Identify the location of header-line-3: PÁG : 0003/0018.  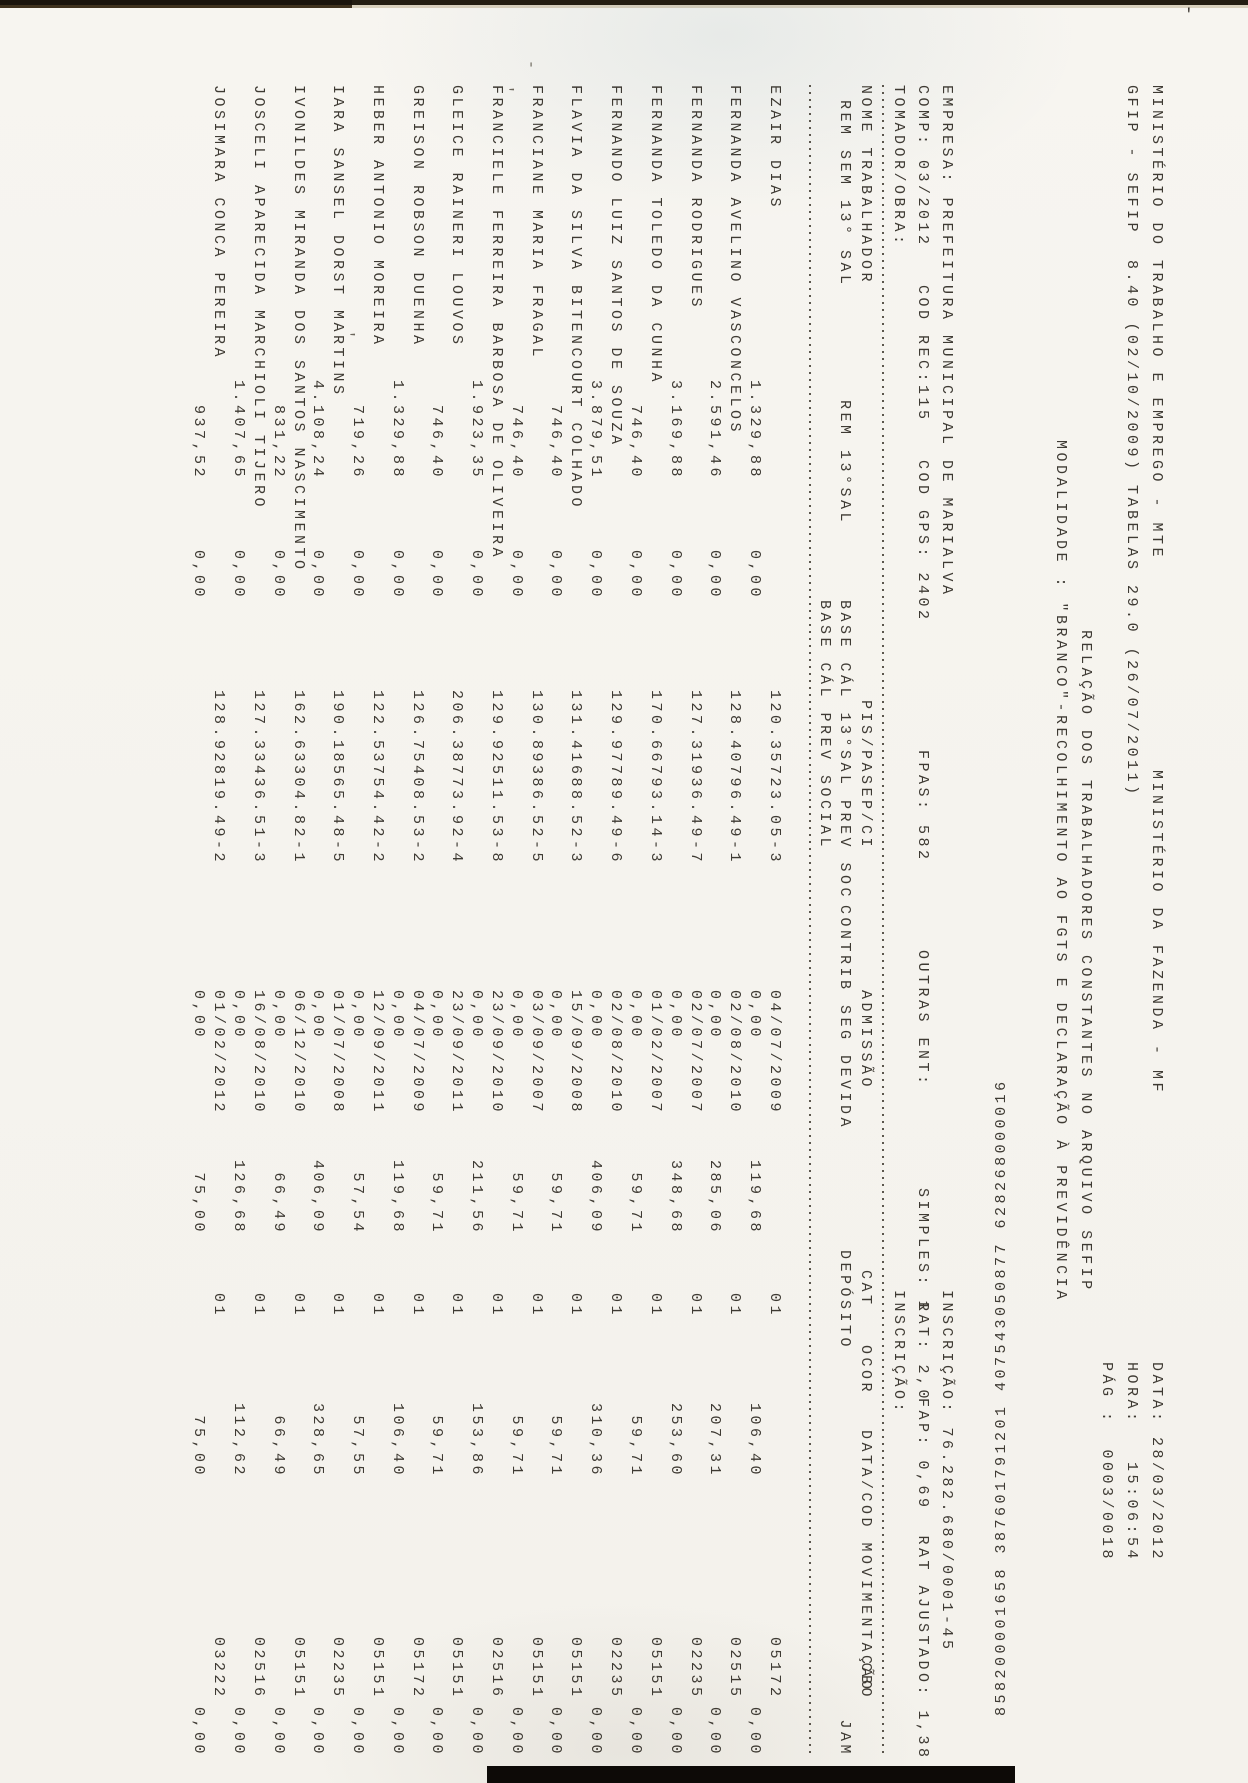
(1106, 891).